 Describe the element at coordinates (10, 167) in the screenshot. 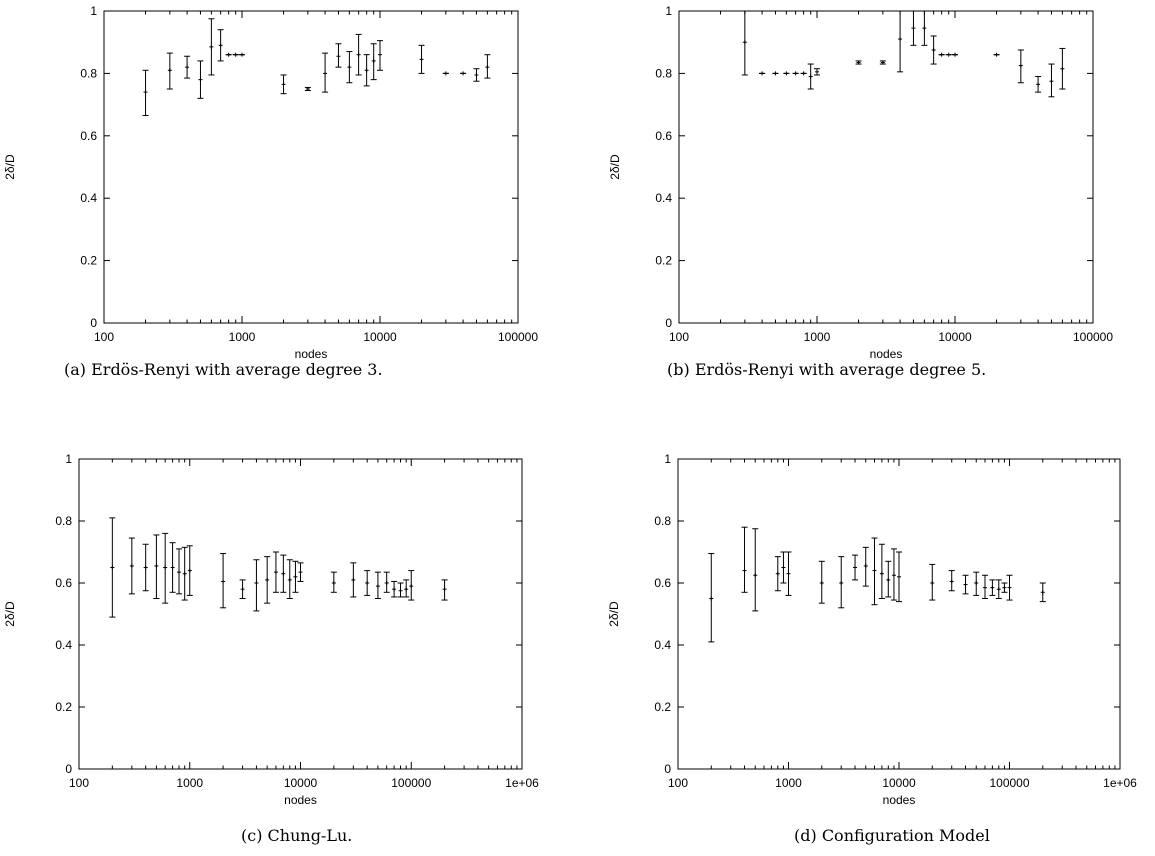

I see `chart-a-ylabel: 2δ/D` at that location.